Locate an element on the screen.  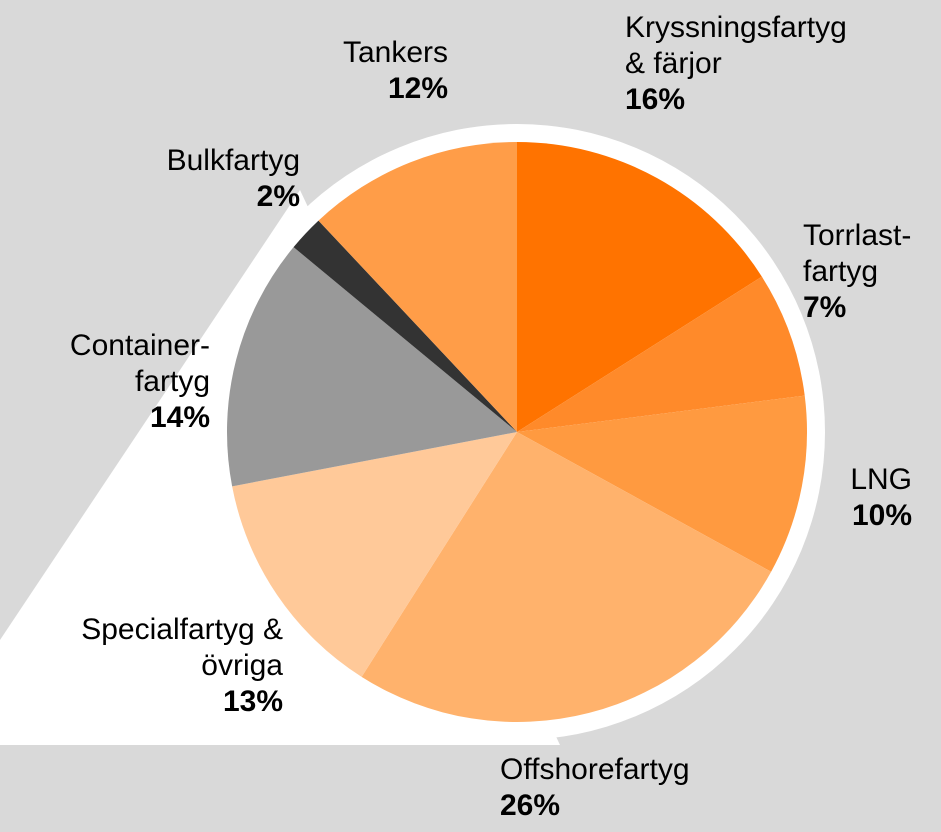
slice-label: Specialfartyg & övriga 13% is located at coordinates (182, 666).